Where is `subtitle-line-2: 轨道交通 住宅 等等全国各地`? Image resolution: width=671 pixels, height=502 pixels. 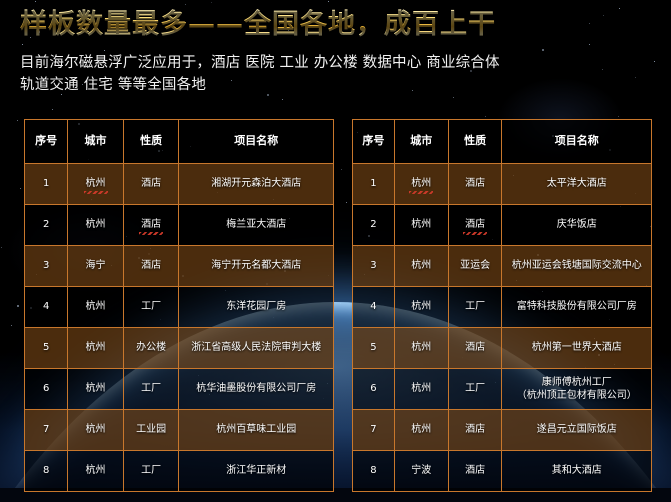
subtitle-line-2: 轨道交通 住宅 等等全国各地 is located at coordinates (113, 85).